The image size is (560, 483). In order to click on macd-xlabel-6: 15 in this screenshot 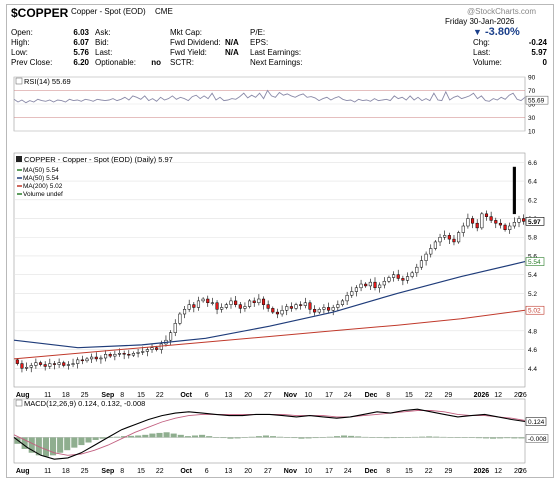, I will do `click(141, 471)`.